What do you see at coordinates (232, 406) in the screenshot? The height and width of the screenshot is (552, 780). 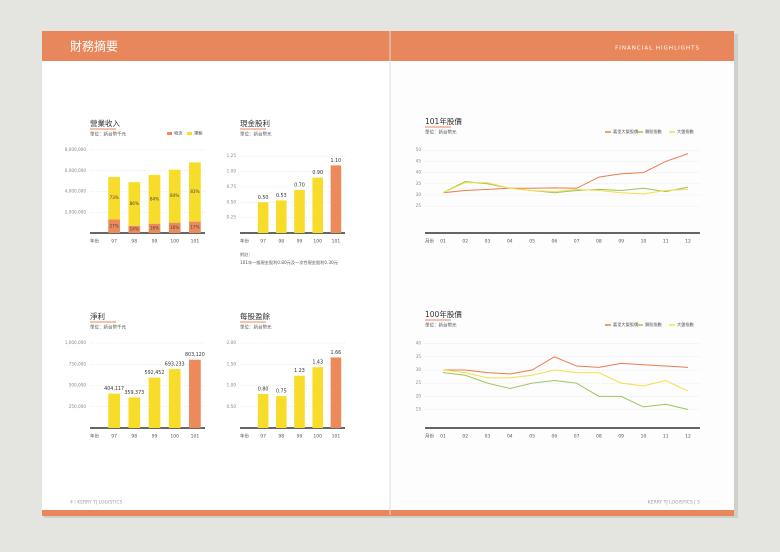 I see `y-tick-label: 0.50` at bounding box center [232, 406].